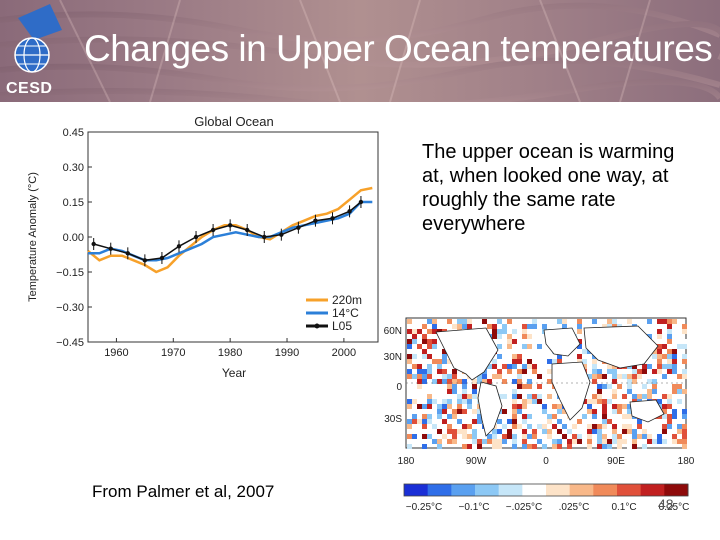  Describe the element at coordinates (33, 237) in the screenshot. I see `y-axis-label: Temperature Anomaly (°C)` at that location.